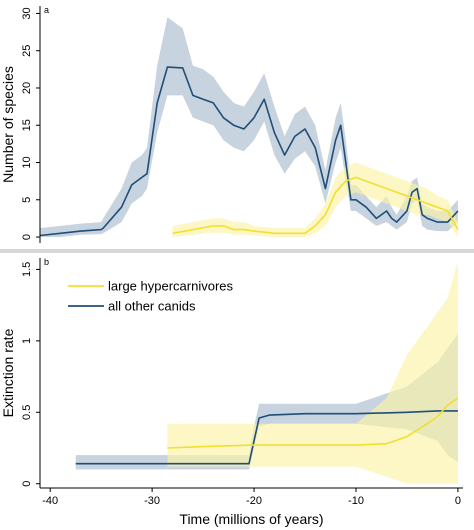 The image size is (474, 530). Describe the element at coordinates (356, 501) in the screenshot. I see `x-tick-label: -10` at that location.